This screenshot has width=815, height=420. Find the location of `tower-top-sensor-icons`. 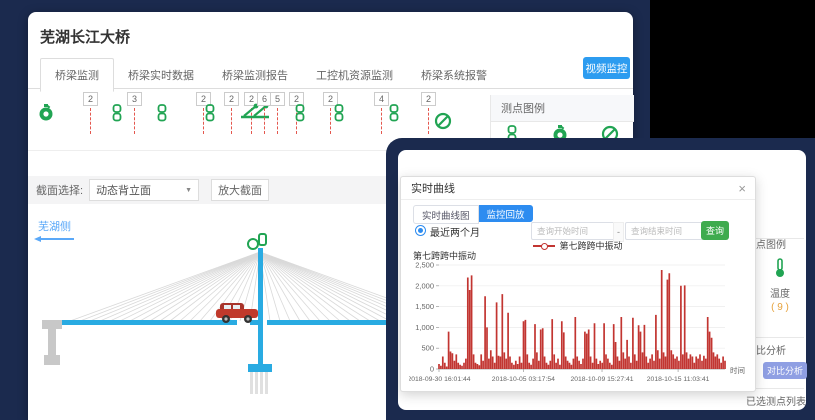

tower-top-sensor-icons is located at coordinates (257, 241).